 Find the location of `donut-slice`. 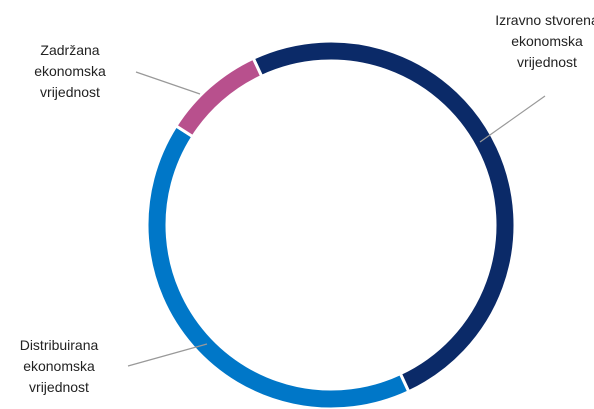

donut-slice is located at coordinates (218, 97).